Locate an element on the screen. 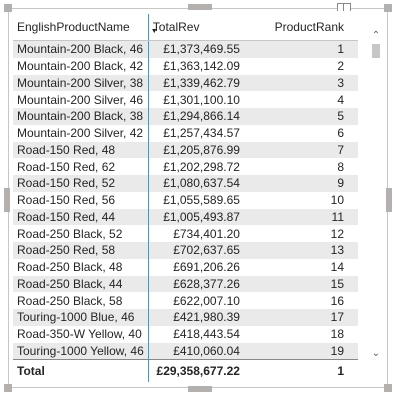 Image resolution: width=410 pixels, height=407 pixels. scroll-thumb is located at coordinates (376, 51).